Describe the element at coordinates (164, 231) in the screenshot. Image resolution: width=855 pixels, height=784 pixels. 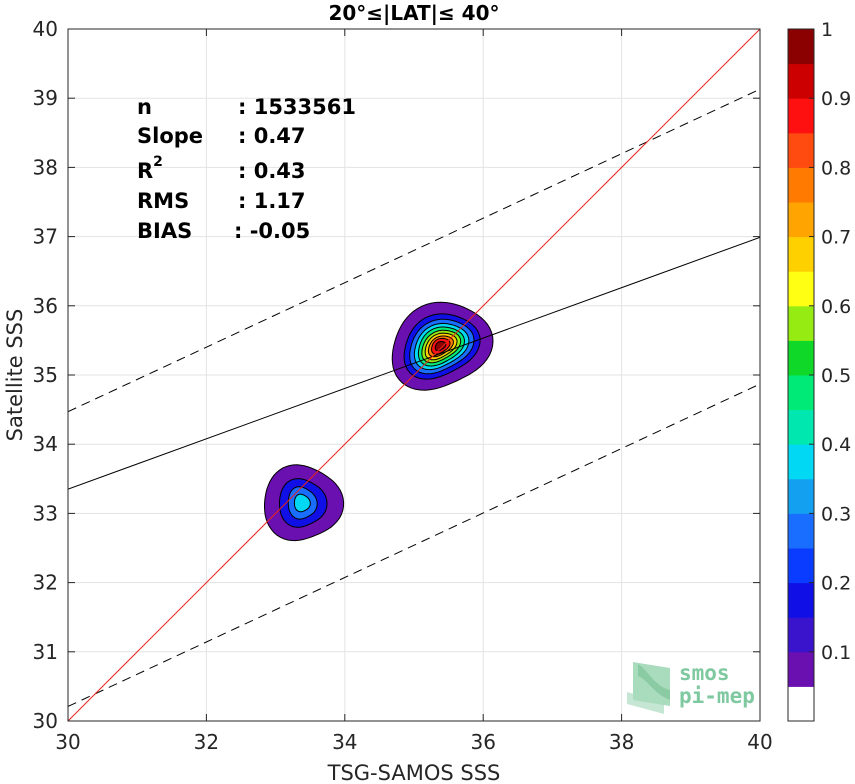
I see `stat-bias-label: BIAS` at that location.